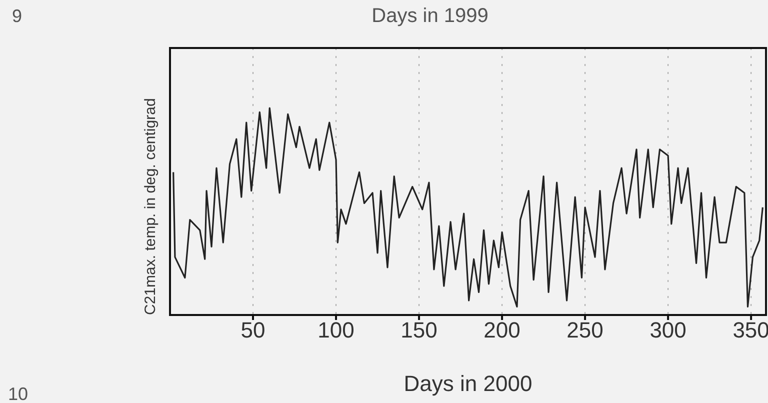 The width and height of the screenshot is (768, 403). Describe the element at coordinates (430, 16) in the screenshot. I see `text: Days in 1999` at that location.